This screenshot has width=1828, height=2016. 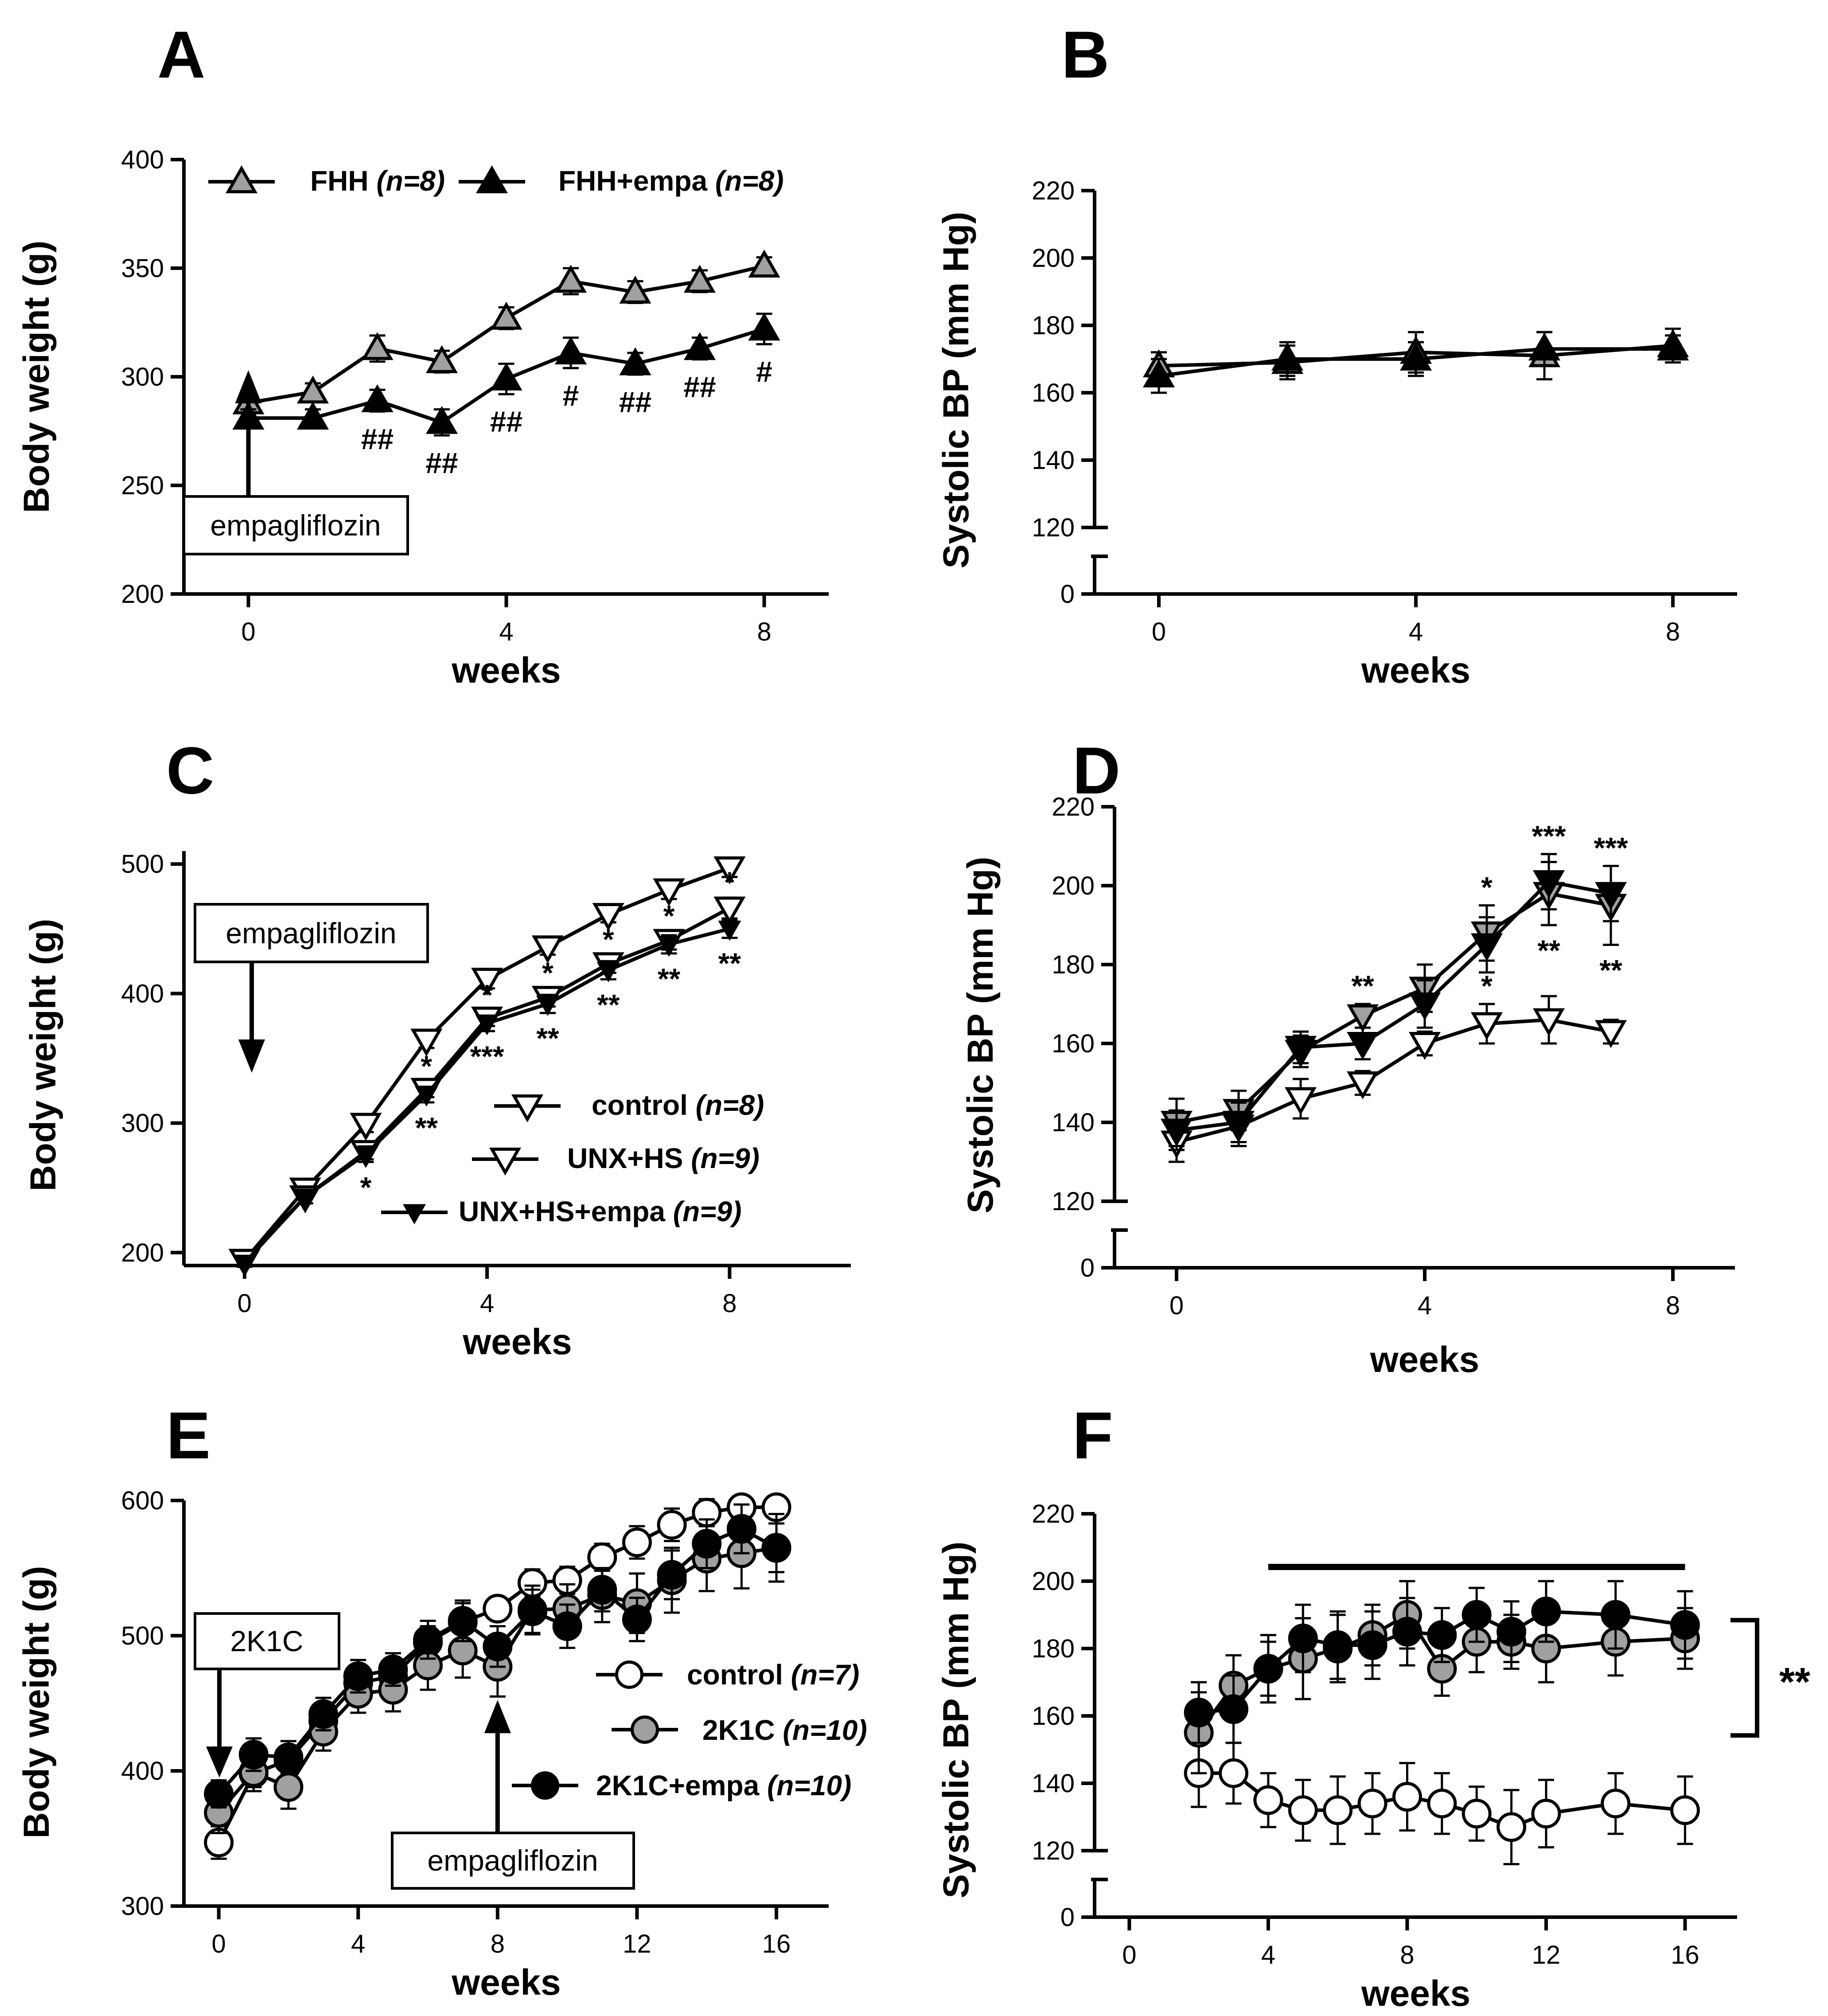 What do you see at coordinates (1073, 964) in the screenshot?
I see `y-tick-label-d: 180` at bounding box center [1073, 964].